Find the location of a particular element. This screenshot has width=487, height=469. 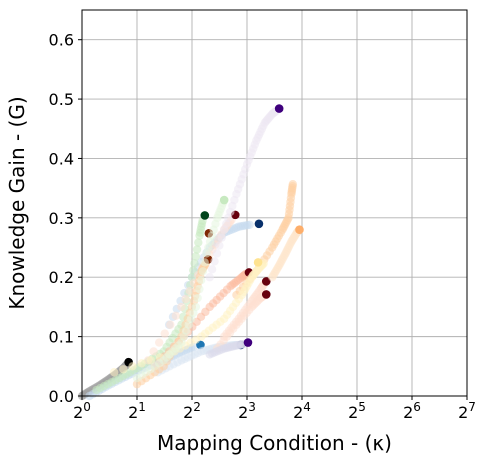

y-tick-label: 0.2 is located at coordinates (61, 277).